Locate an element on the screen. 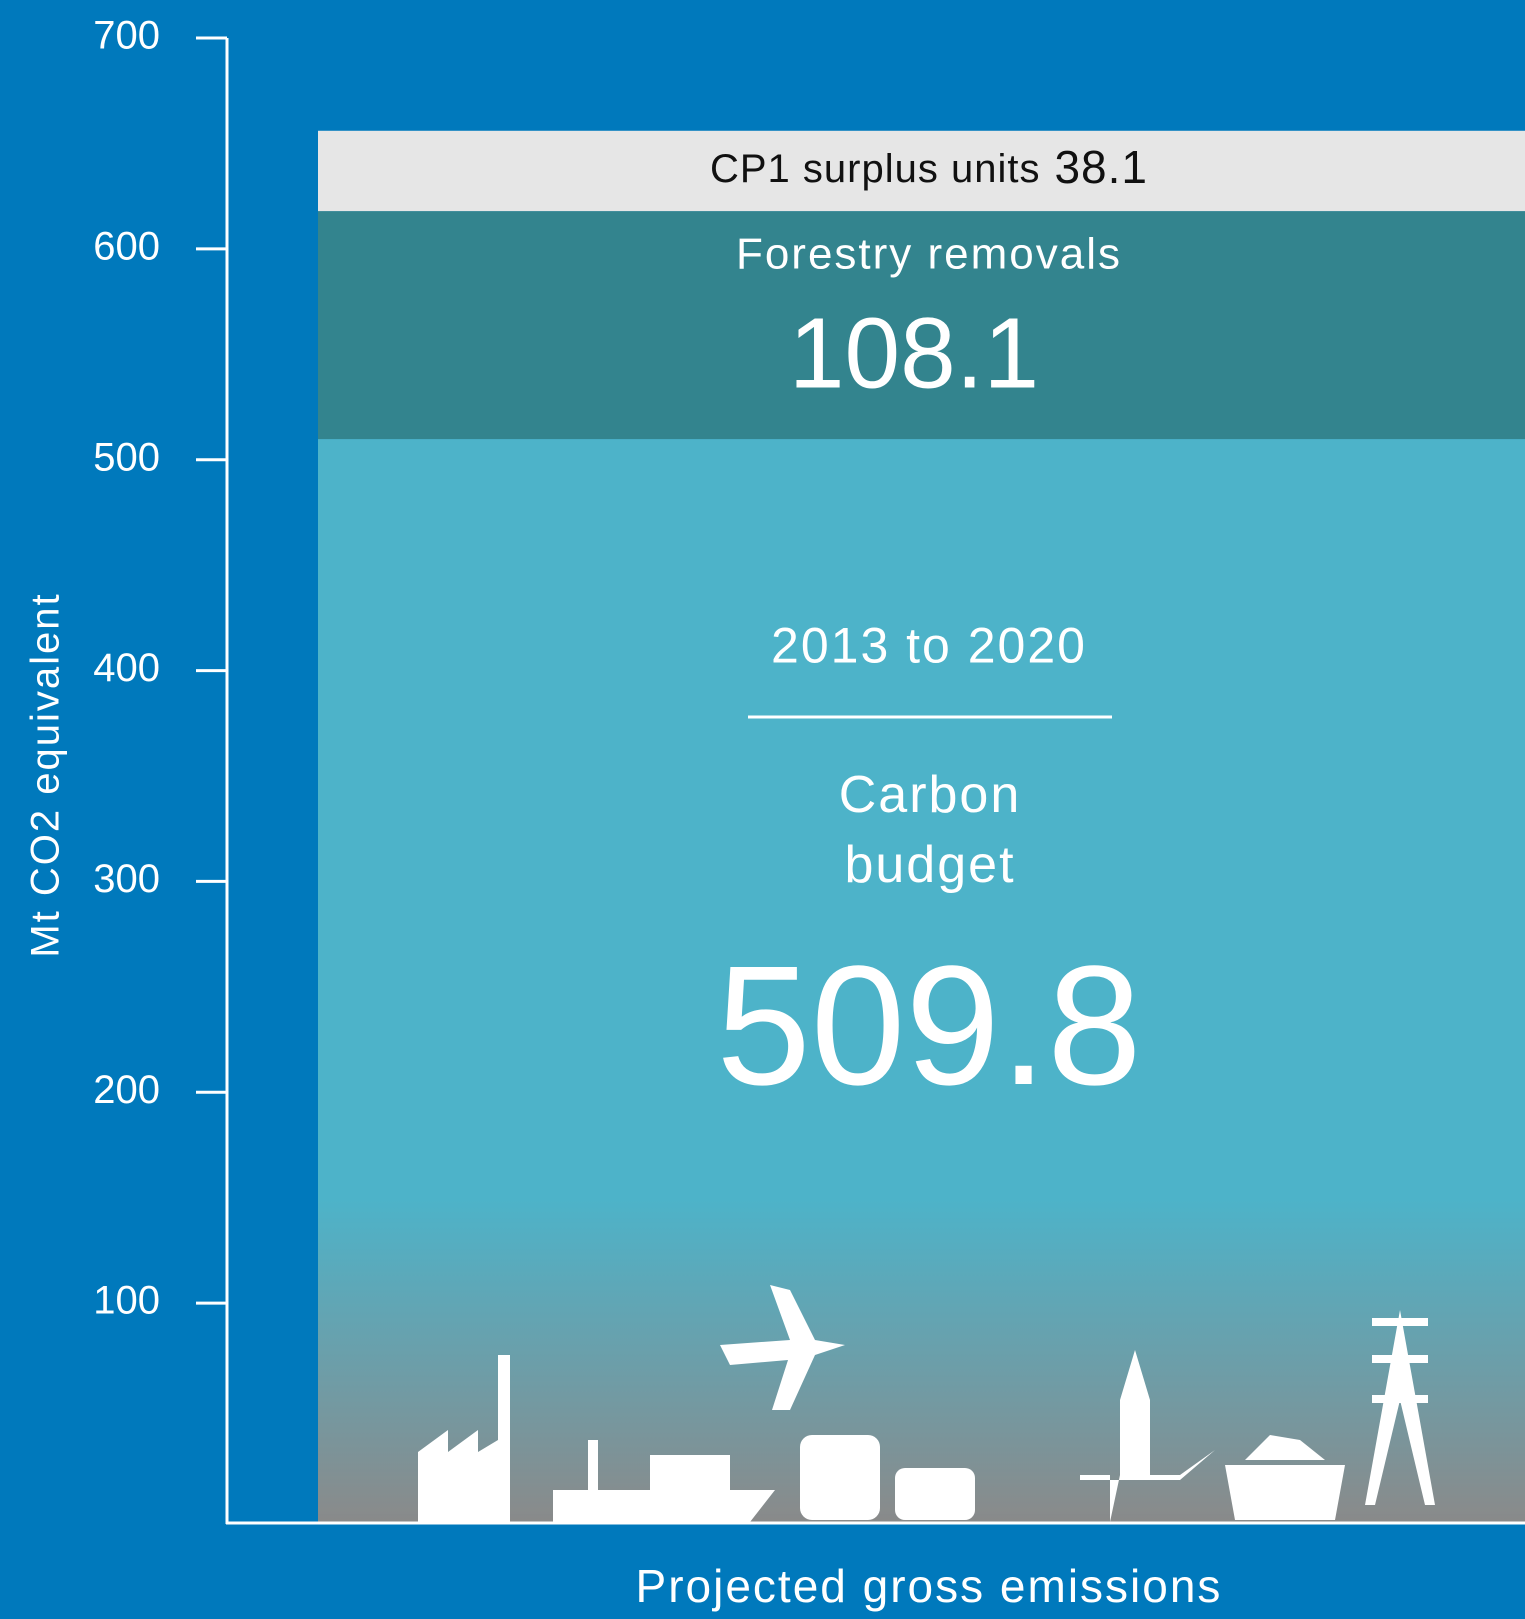 This screenshot has width=1525, height=1619. y-tick-label: 400 is located at coordinates (126, 668).